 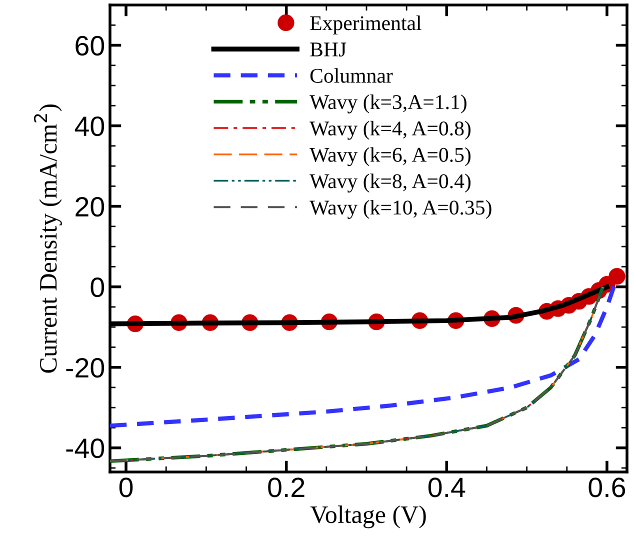 What do you see at coordinates (126, 488) in the screenshot?
I see `x-tick-label: 0` at bounding box center [126, 488].